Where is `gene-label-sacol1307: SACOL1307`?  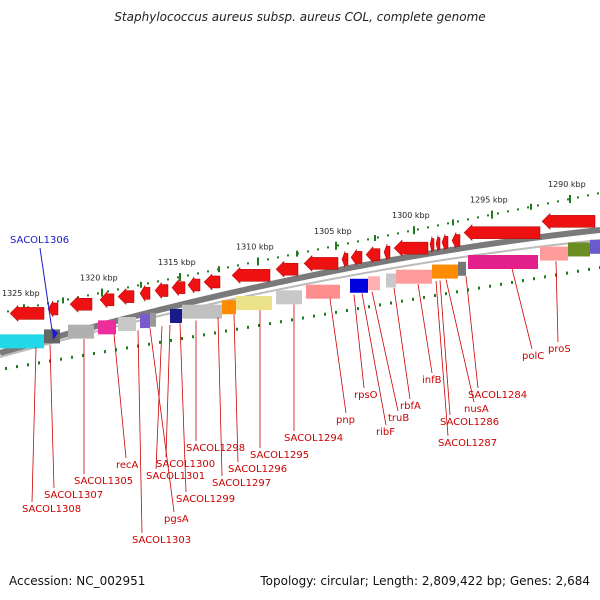 gene-label-sacol1307: SACOL1307 is located at coordinates (73, 495).